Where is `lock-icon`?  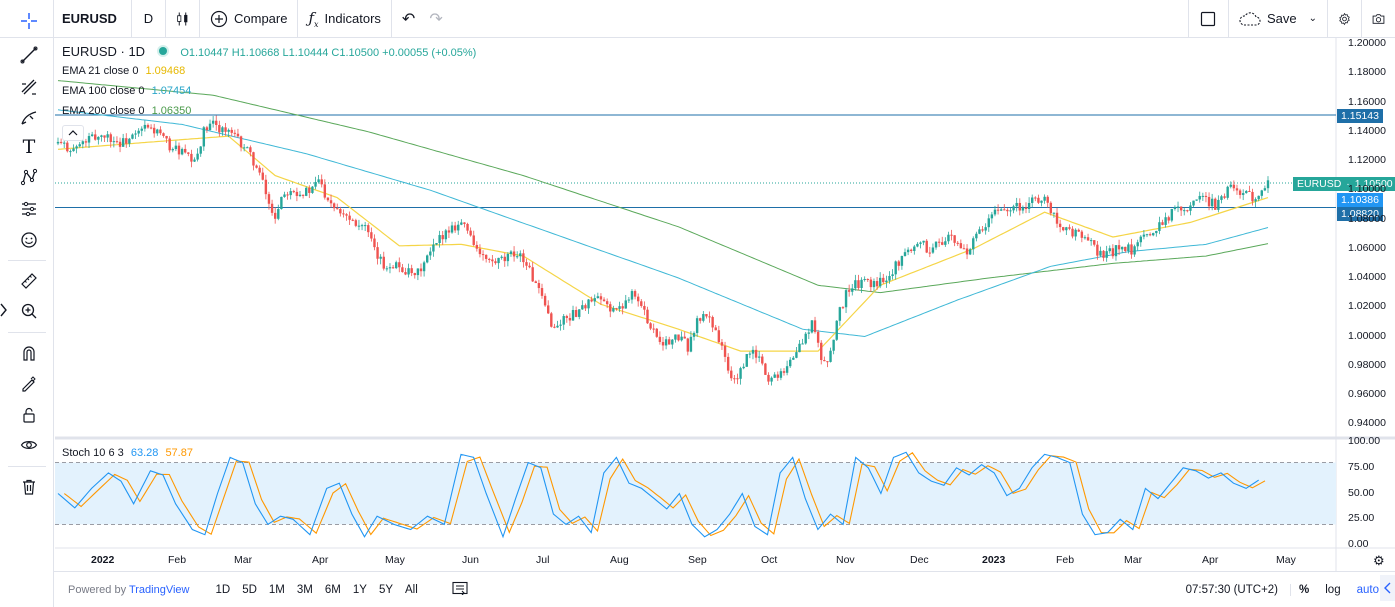 lock-icon is located at coordinates (29, 415).